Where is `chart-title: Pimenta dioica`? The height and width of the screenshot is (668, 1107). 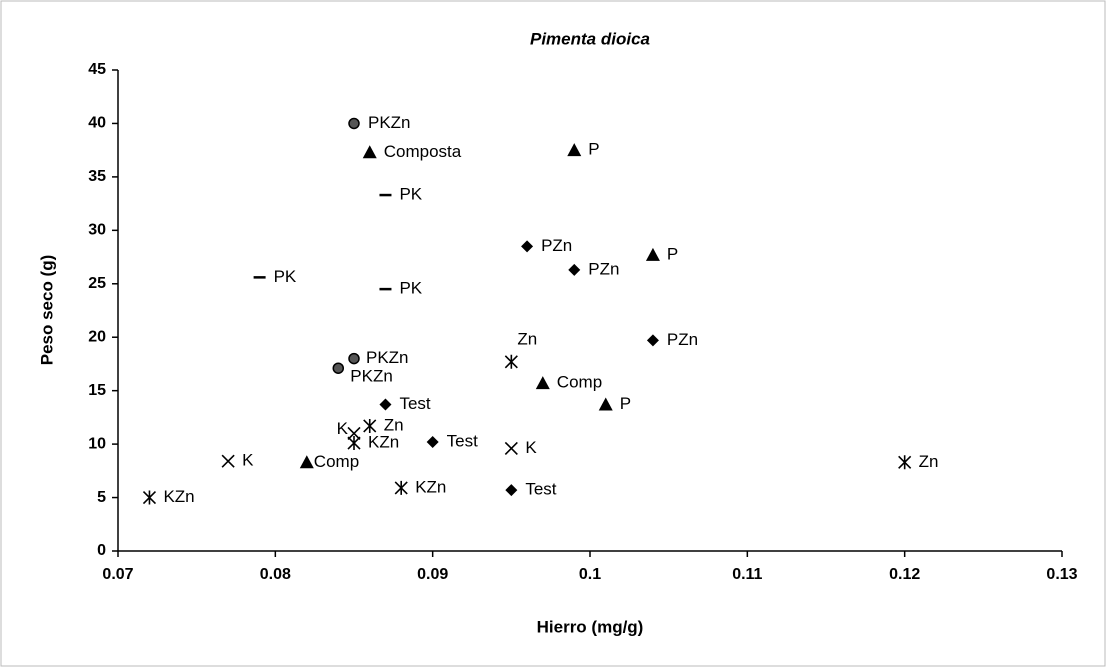
chart-title: Pimenta dioica is located at coordinates (590, 38).